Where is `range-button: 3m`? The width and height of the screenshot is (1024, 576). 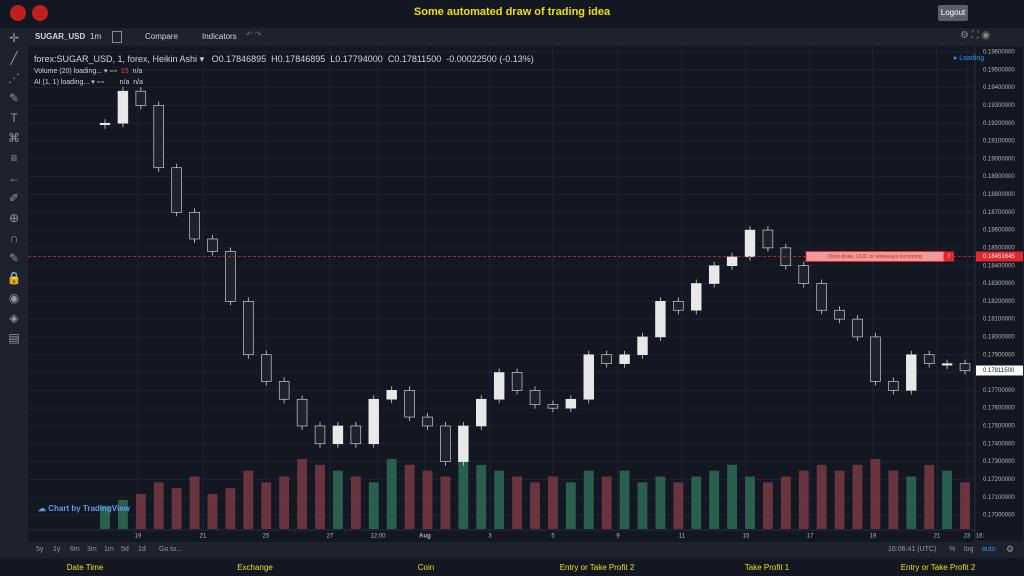
range-button: 3m is located at coordinates (92, 549).